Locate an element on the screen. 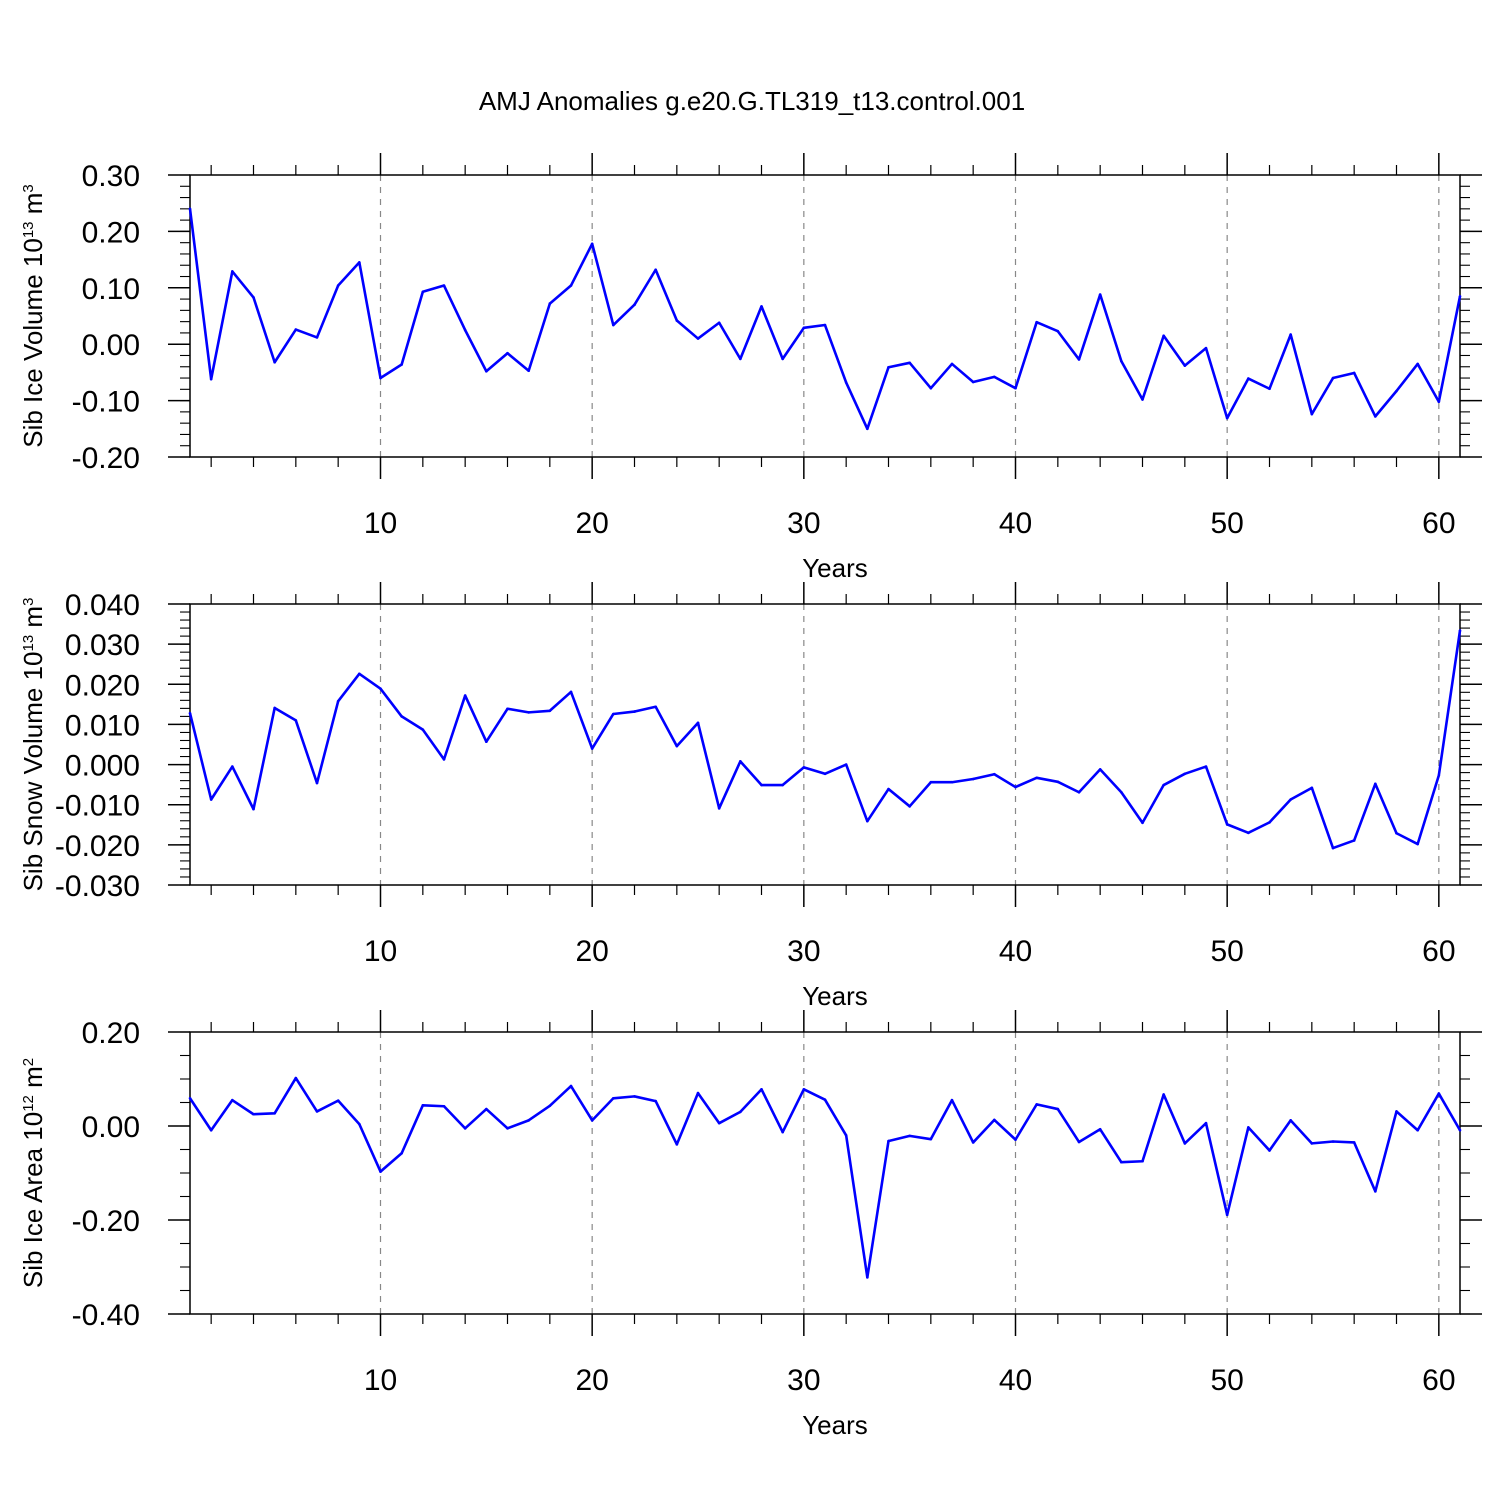 The height and width of the screenshot is (1500, 1500). x-axis-title: Years is located at coordinates (835, 996).